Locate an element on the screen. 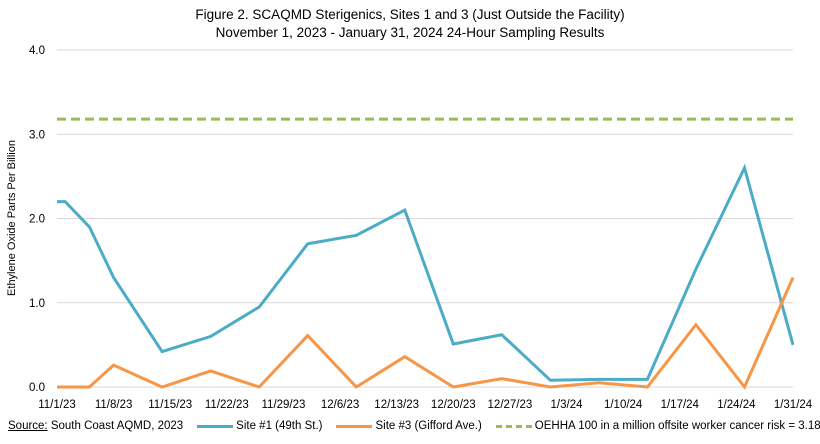  x-tick-label: 11/1/23 is located at coordinates (57, 405).